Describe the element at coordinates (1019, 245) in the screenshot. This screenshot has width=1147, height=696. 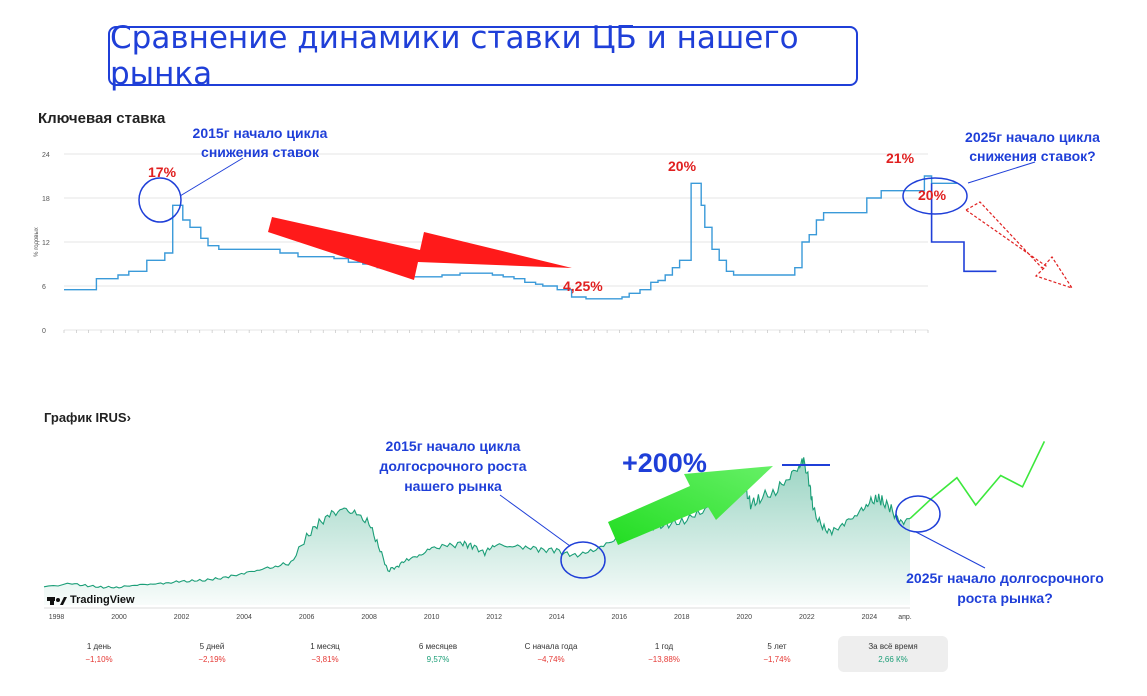
I see `forecast-dashed-arrow` at that location.